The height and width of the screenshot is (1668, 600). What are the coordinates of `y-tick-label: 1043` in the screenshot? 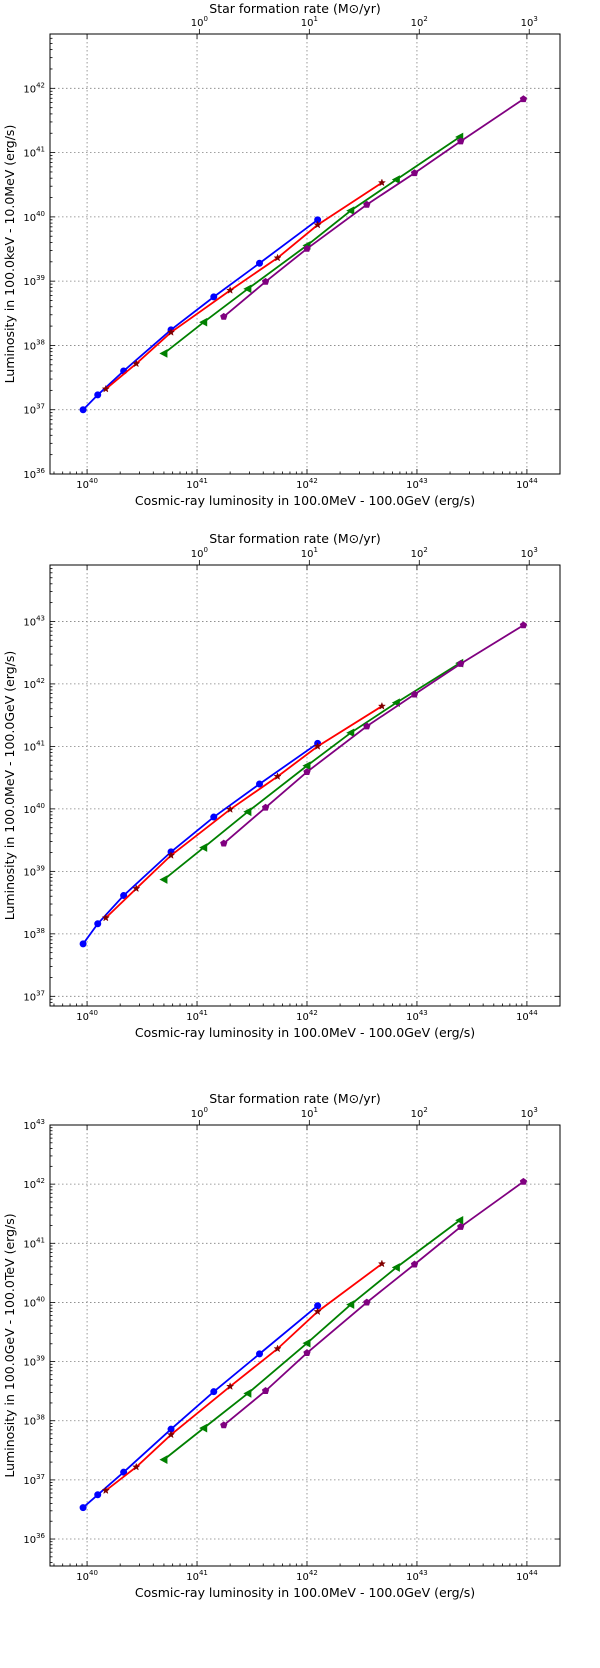 It's located at (34, 1125).